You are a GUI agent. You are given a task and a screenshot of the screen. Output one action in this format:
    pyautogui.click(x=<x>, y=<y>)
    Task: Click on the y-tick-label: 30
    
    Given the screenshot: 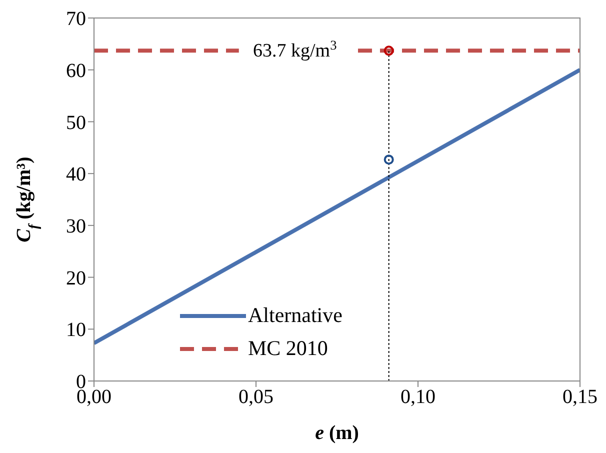 What is the action you would take?
    pyautogui.click(x=76, y=227)
    